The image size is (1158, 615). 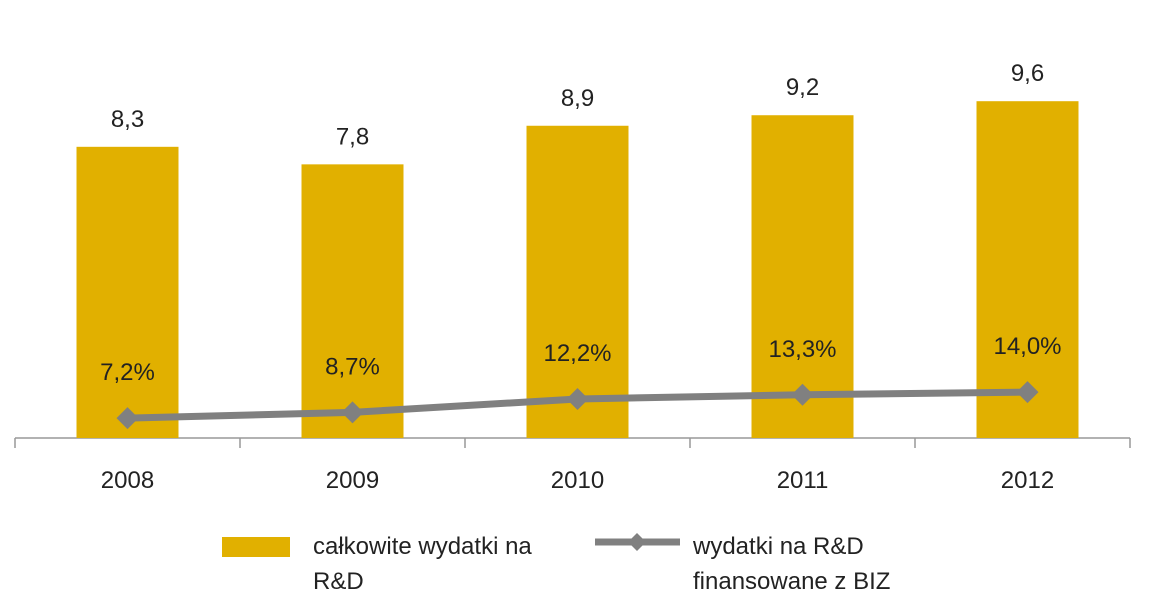 I want to click on legend-label: wydatki na R&D finansowane z BIZ, so click(x=792, y=564).